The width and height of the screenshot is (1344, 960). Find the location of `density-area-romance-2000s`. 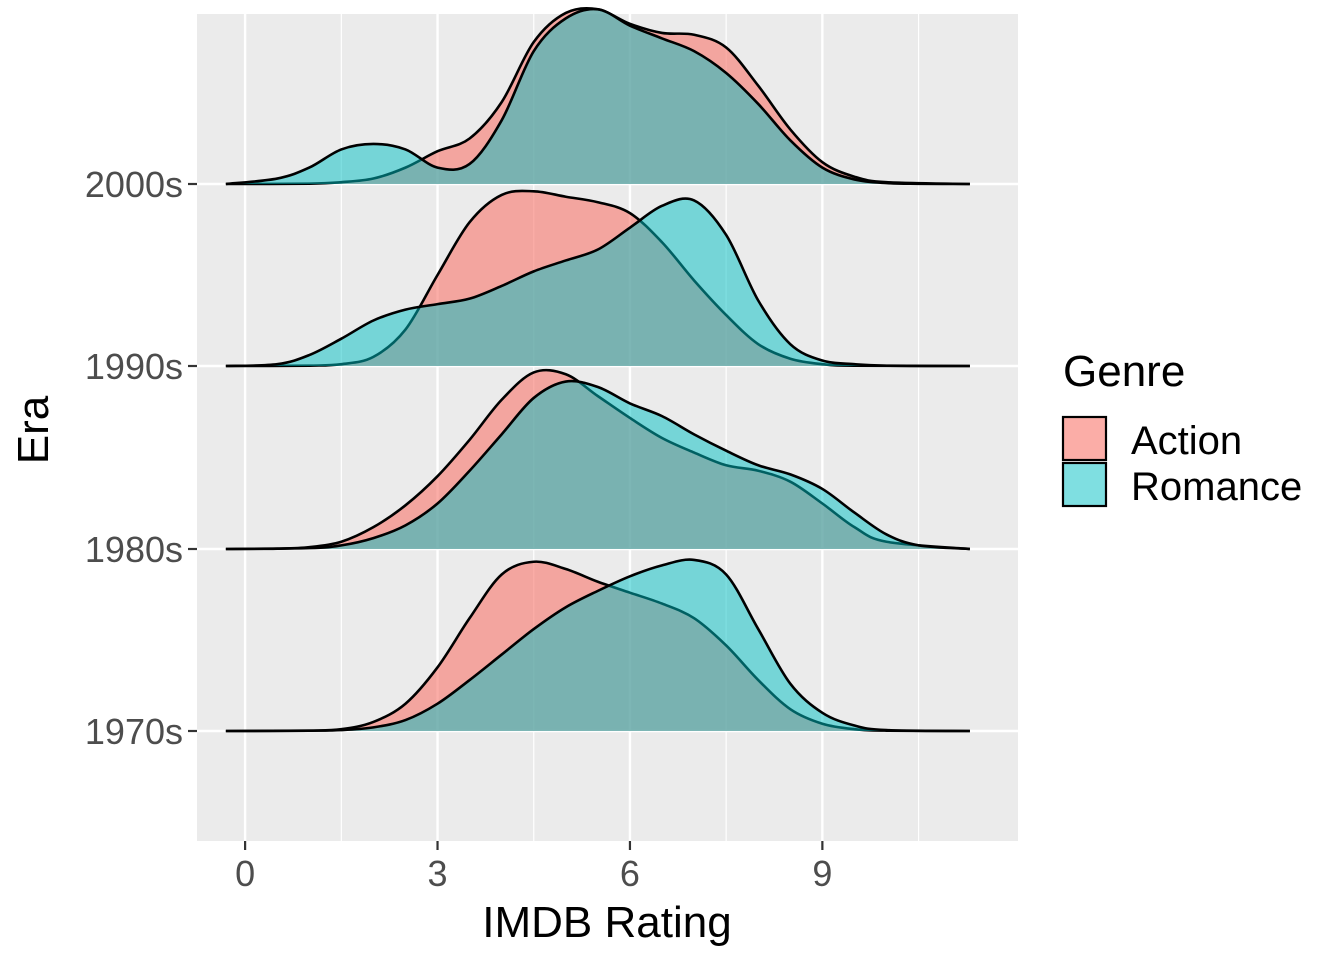

density-area-romance-2000s is located at coordinates (597, 97).